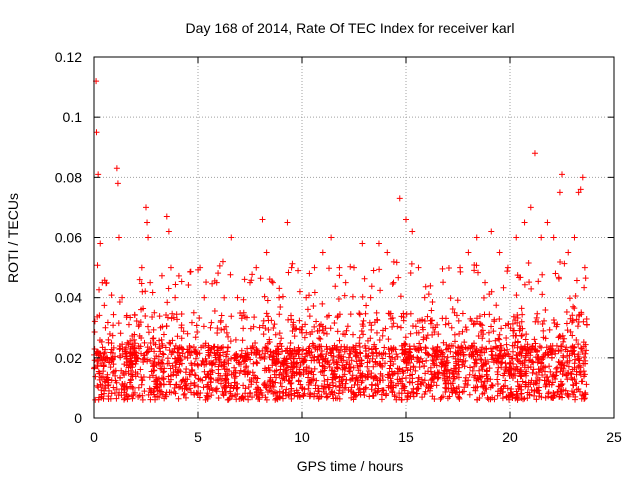  What do you see at coordinates (406, 437) in the screenshot?
I see `x-tick-label: 15` at bounding box center [406, 437].